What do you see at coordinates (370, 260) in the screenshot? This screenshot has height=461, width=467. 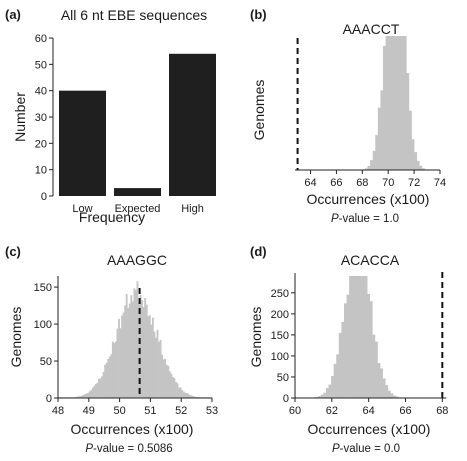 I see `panel-d-title: ACACCA` at bounding box center [370, 260].